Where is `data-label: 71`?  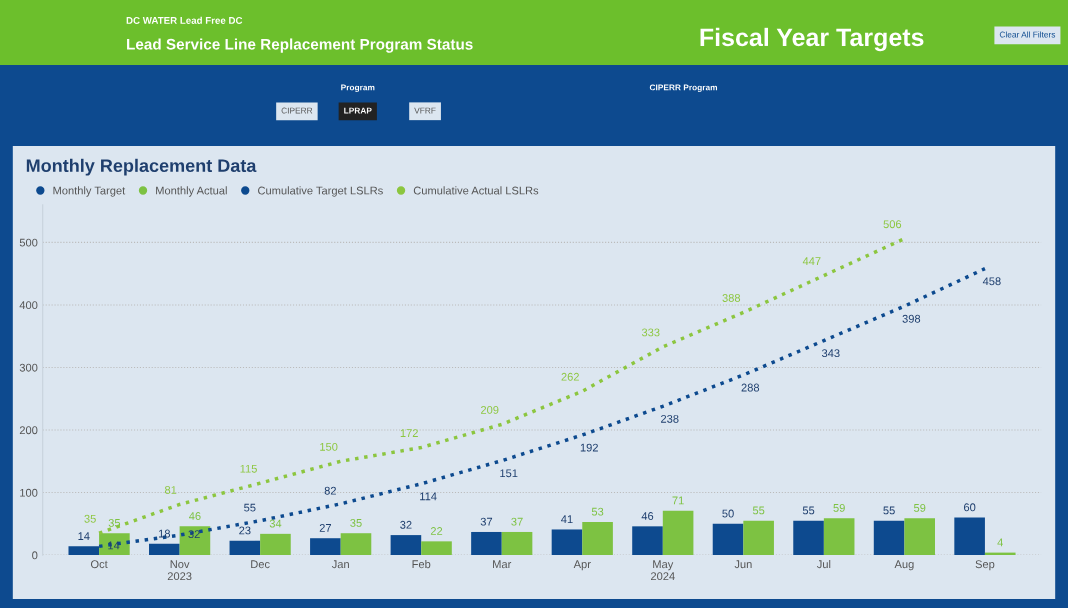
data-label: 71 is located at coordinates (678, 500).